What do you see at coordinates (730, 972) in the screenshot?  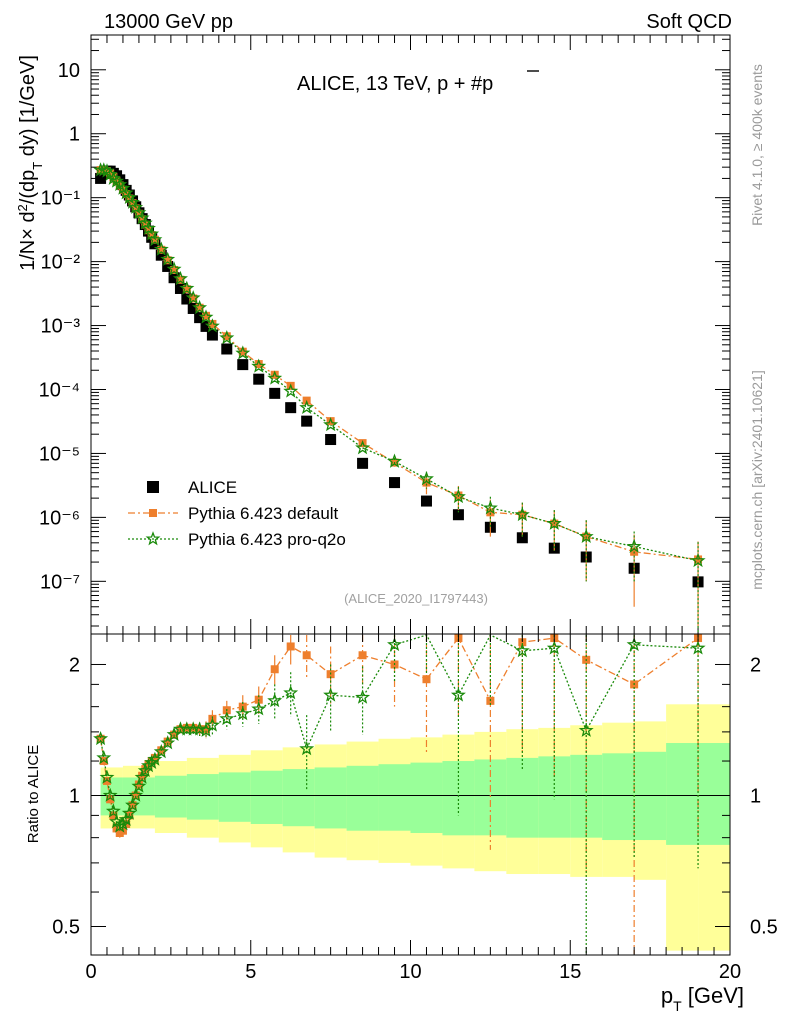 I see `x-tick-label: 20` at bounding box center [730, 972].